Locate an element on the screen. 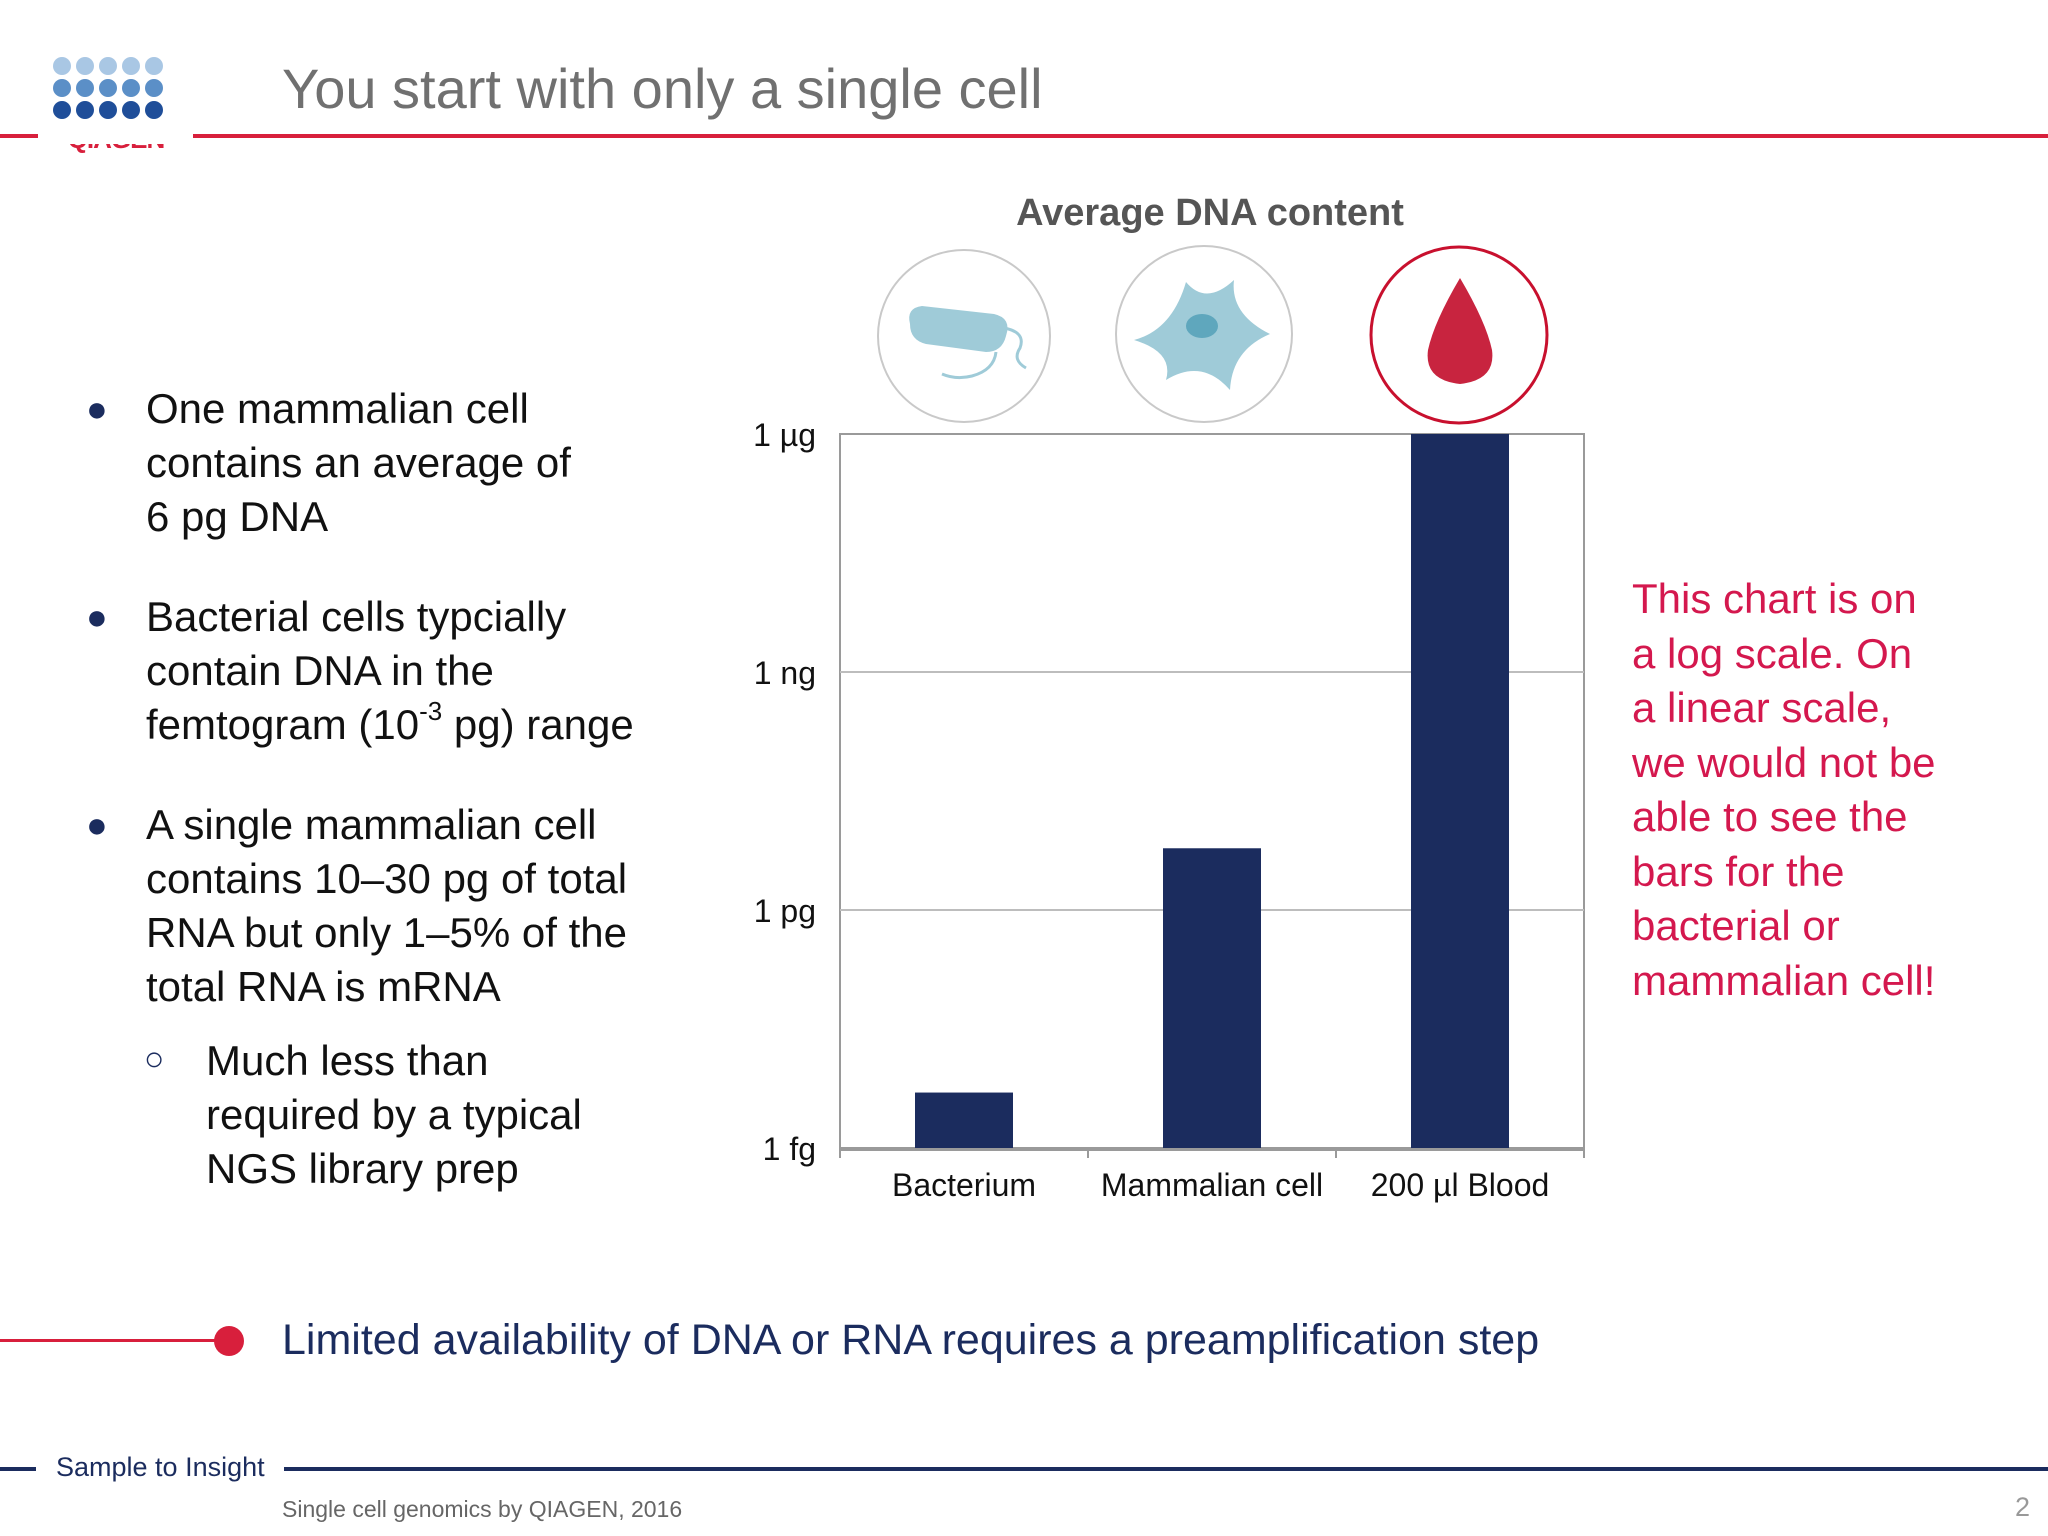  bullet-line: required by a typical is located at coordinates (394, 1114).